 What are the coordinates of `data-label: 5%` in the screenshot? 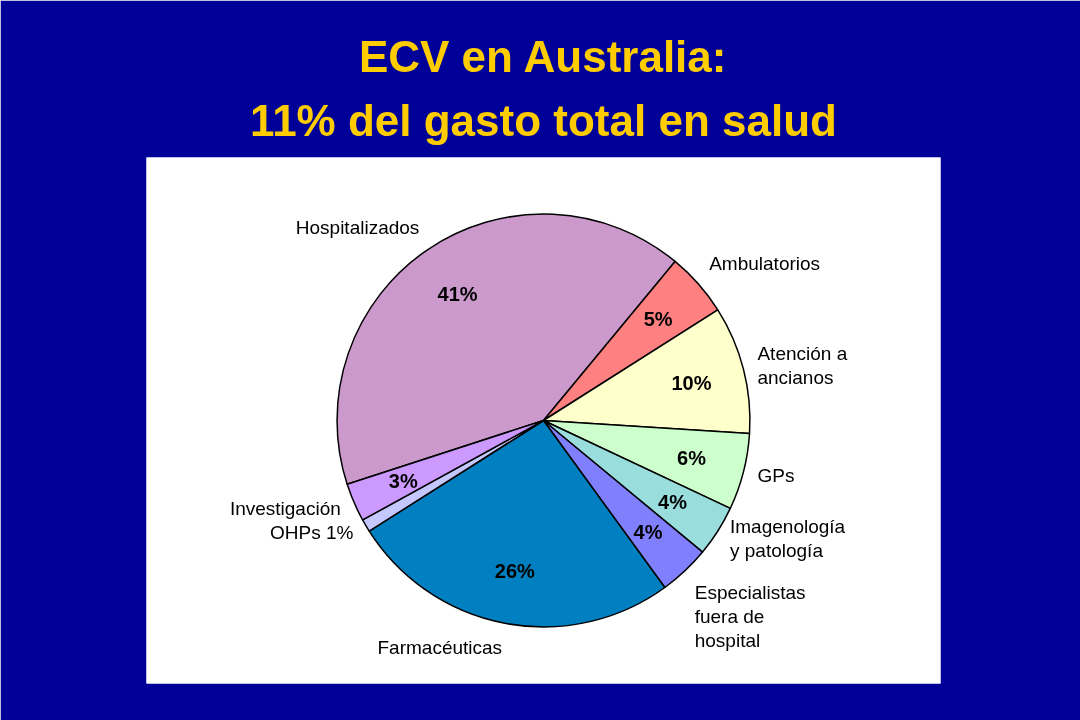 It's located at (658, 319).